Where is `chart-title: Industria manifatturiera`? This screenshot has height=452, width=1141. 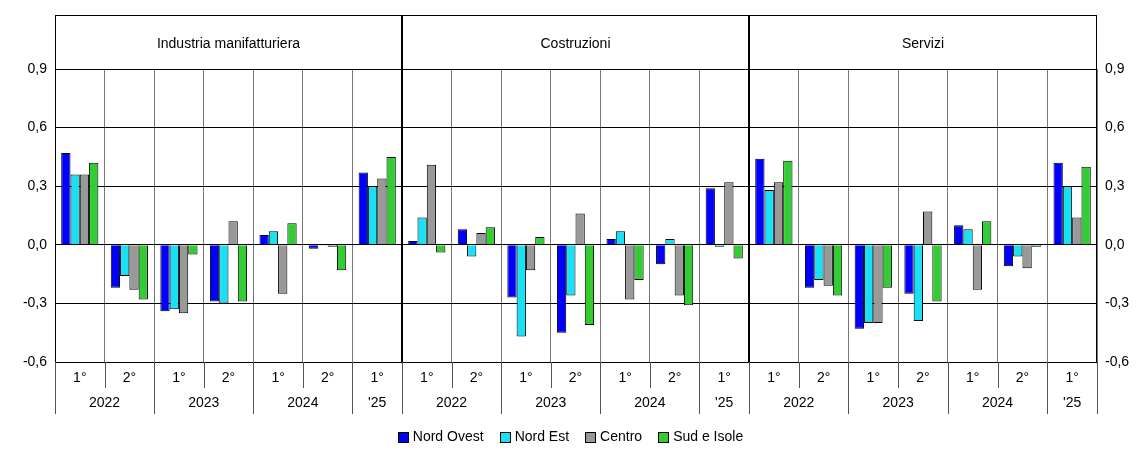
chart-title: Industria manifatturiera is located at coordinates (228, 42).